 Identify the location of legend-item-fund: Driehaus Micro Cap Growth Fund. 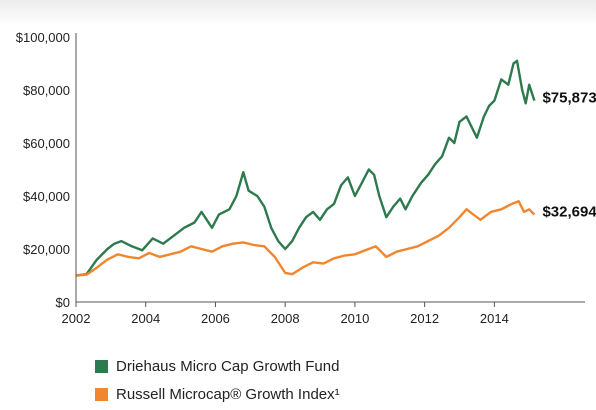
(217, 366).